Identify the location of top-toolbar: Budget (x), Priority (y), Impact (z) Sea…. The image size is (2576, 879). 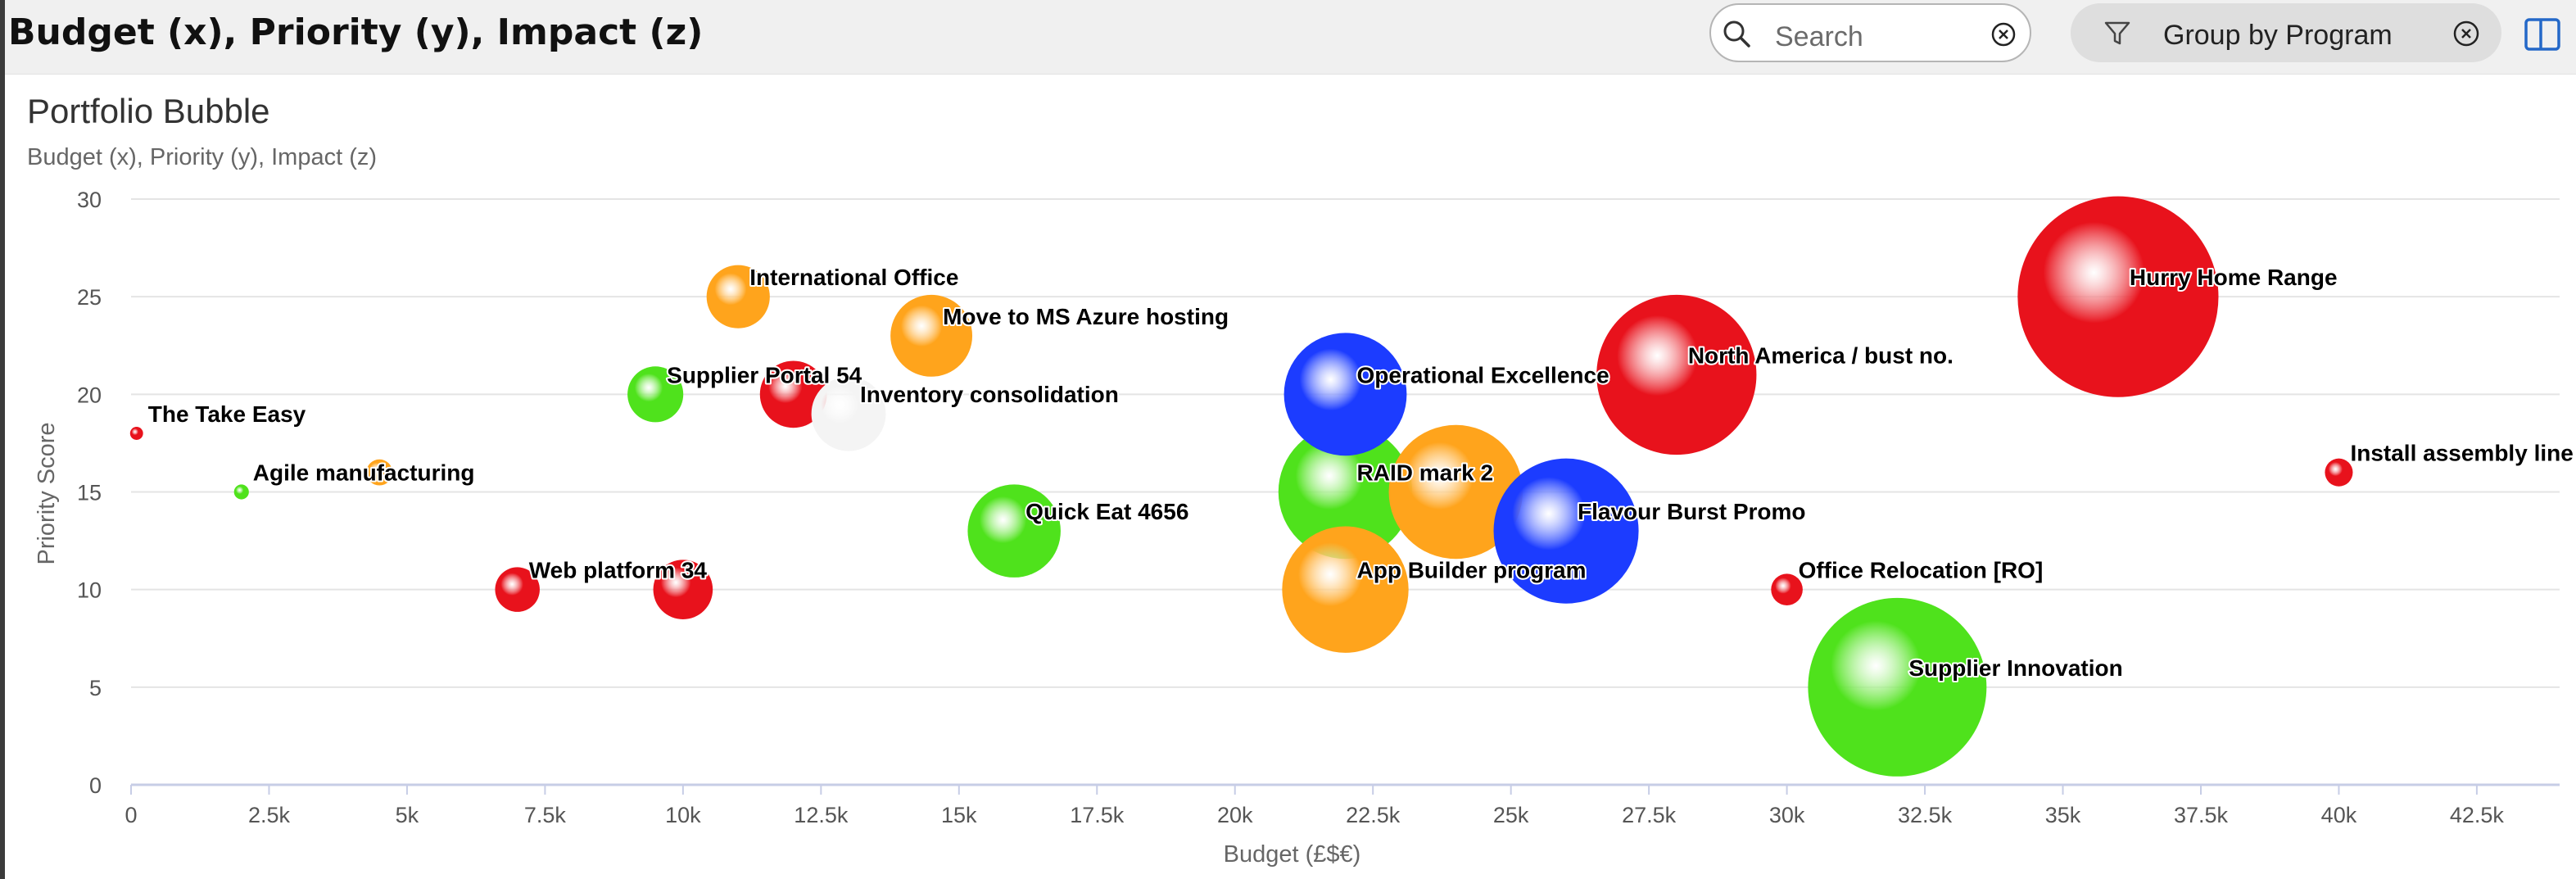
(1290, 37).